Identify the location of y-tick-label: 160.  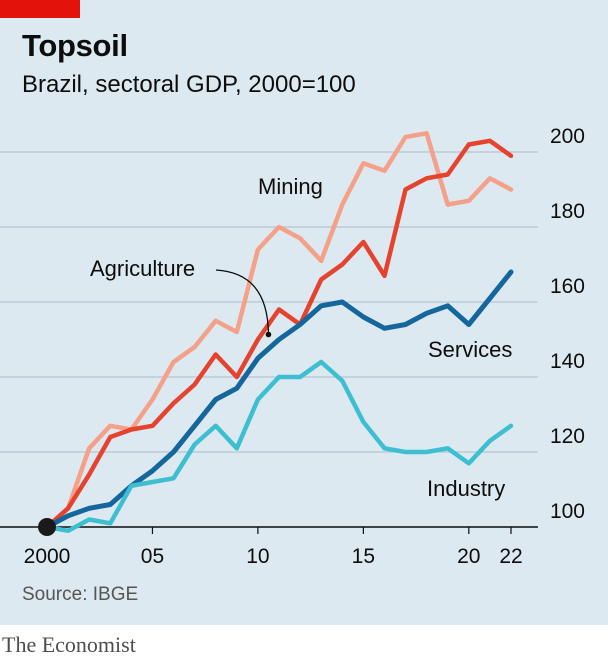
(567, 286).